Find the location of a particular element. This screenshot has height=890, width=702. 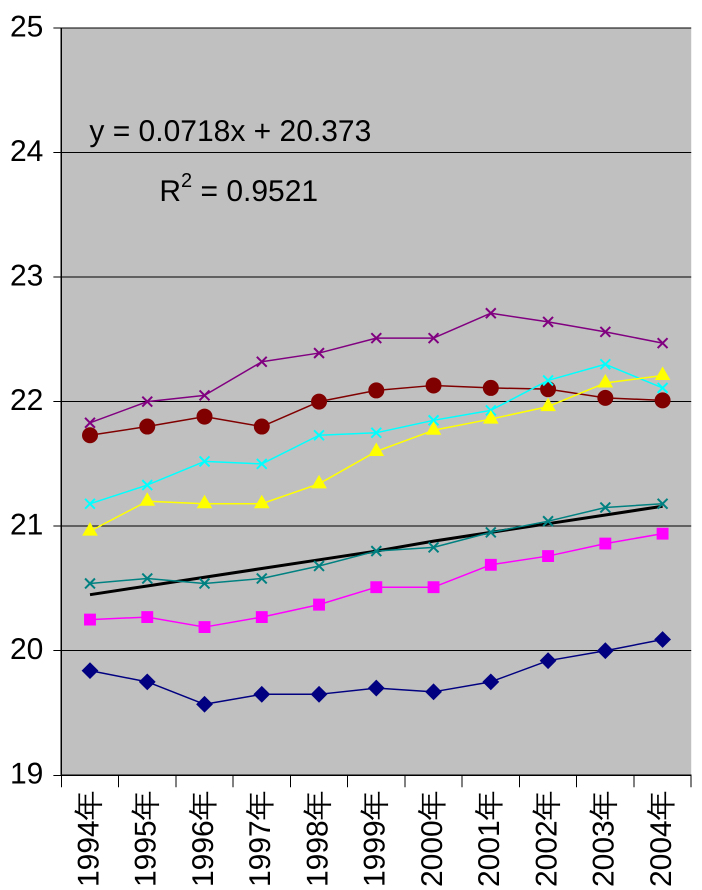

y-tick-label: 25 is located at coordinates (27, 27).